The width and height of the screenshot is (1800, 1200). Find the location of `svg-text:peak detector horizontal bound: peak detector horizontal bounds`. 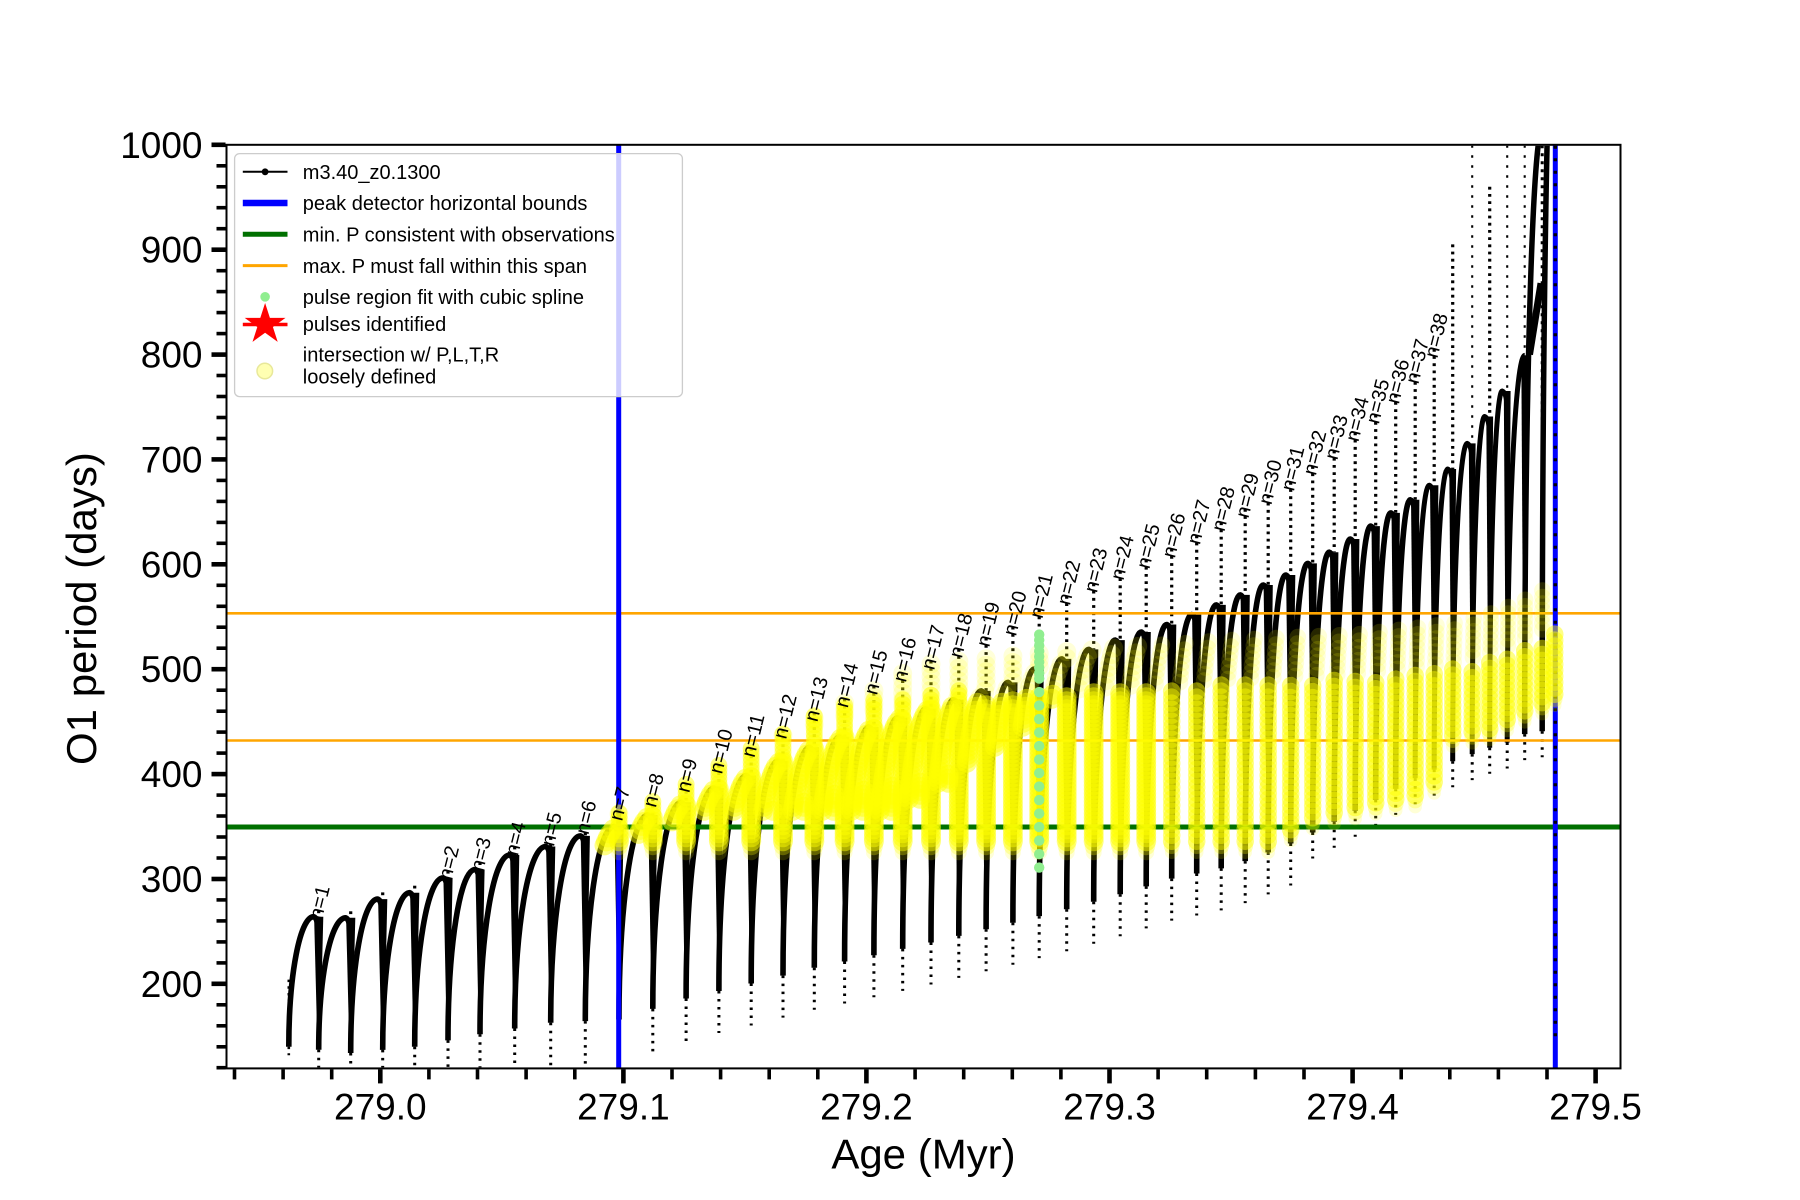

svg-text:peak detector horizontal bound: peak detector horizontal bounds is located at coordinates (445, 204).